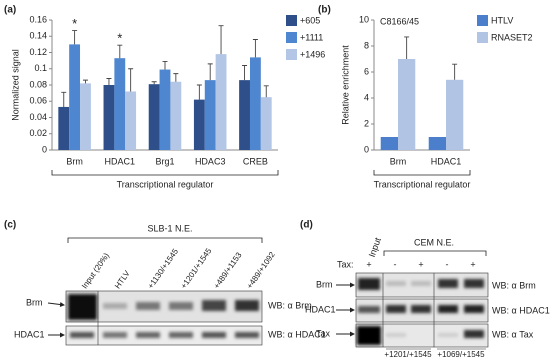 The width and height of the screenshot is (550, 359). I want to click on x-axis-label: Transcriptional regulator, so click(422, 184).